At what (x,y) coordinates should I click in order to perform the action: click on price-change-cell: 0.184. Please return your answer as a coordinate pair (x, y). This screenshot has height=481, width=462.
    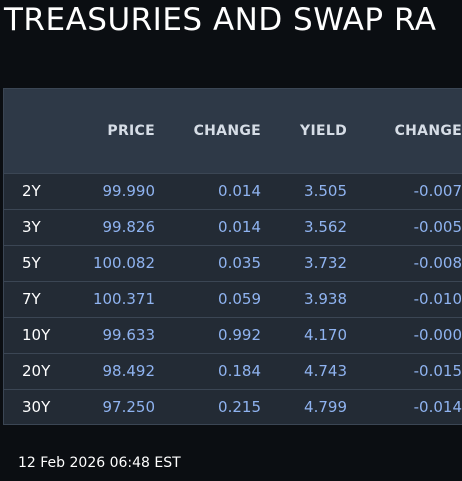
    Looking at the image, I should click on (239, 371).